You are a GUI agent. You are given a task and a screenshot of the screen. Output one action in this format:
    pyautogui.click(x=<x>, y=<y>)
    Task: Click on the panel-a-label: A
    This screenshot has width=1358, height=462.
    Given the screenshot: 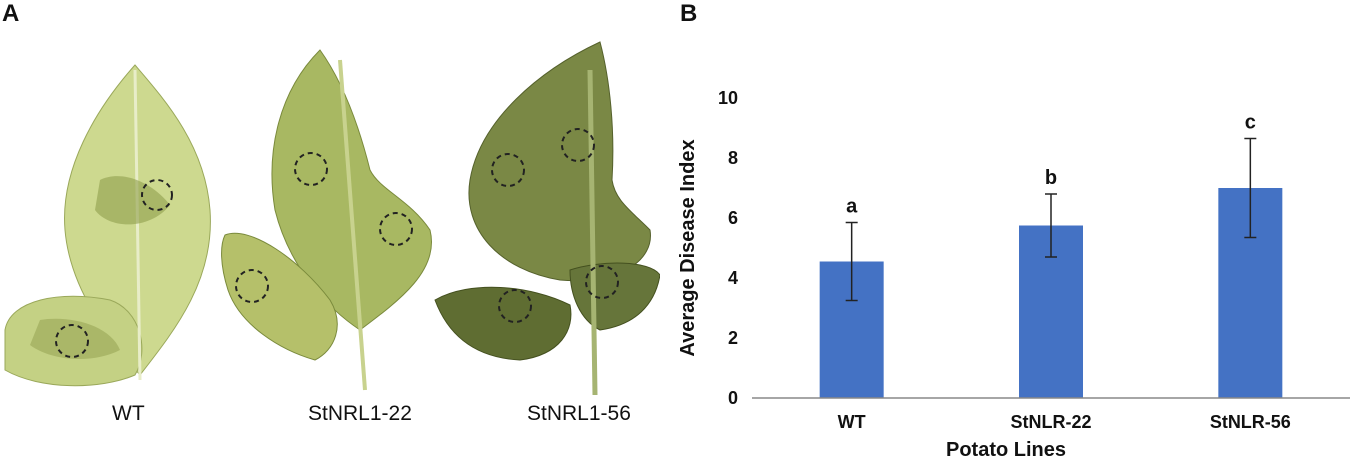 What is the action you would take?
    pyautogui.click(x=11, y=13)
    